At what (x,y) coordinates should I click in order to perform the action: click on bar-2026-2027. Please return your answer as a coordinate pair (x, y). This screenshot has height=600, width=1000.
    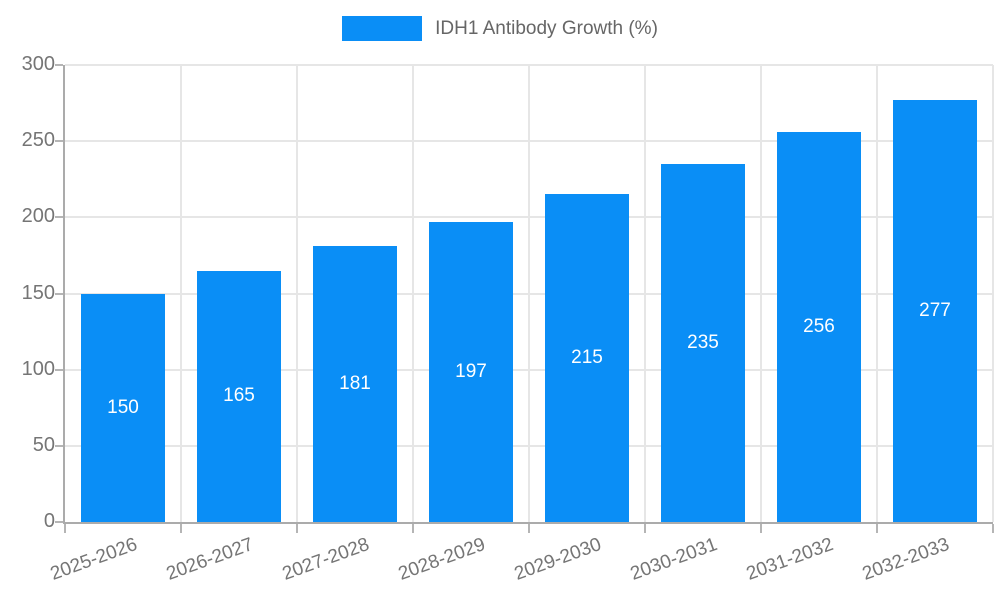
    Looking at the image, I should click on (239, 396).